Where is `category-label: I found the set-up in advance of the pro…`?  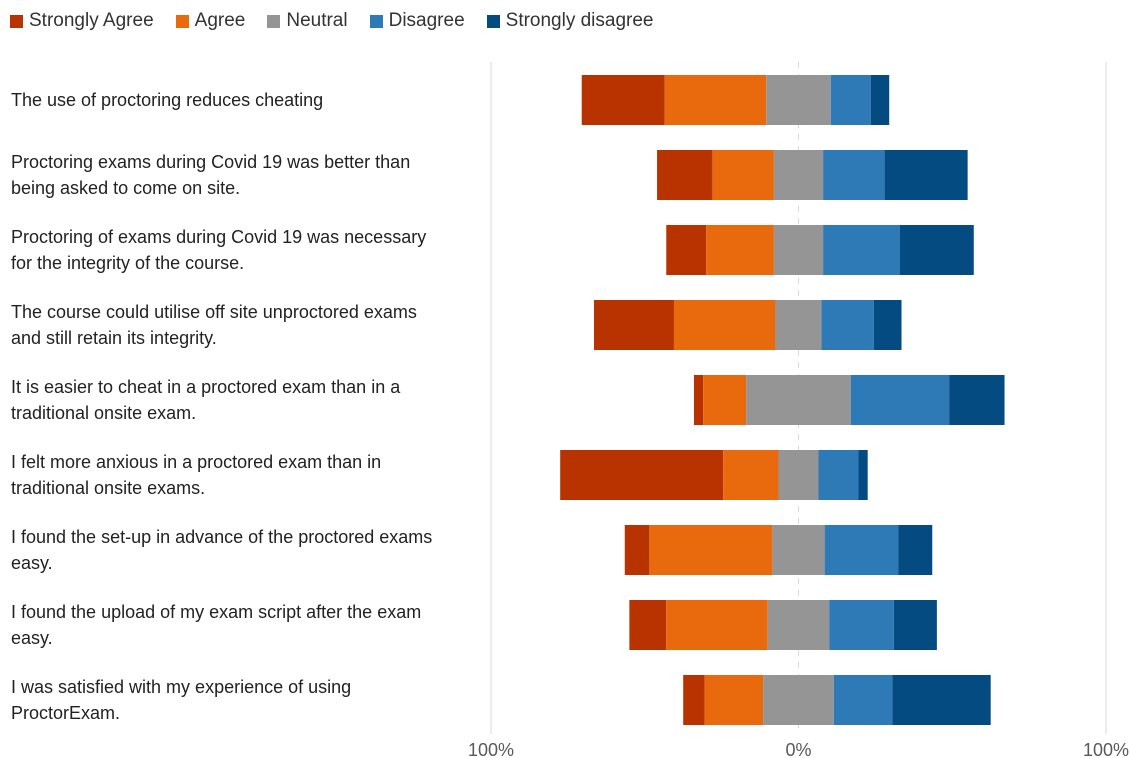
category-label: I found the set-up in advance of the pro… is located at coordinates (221, 550).